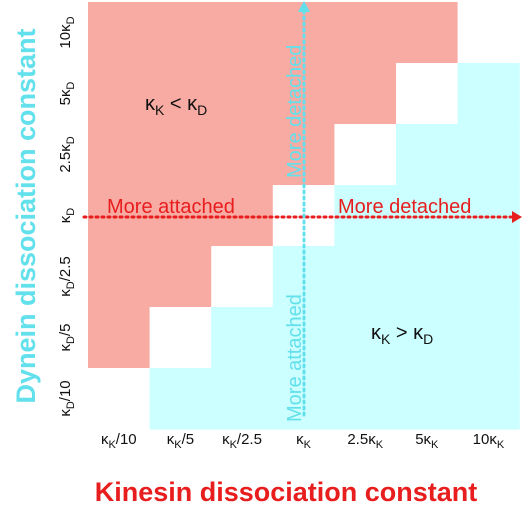 The height and width of the screenshot is (515, 522). Describe the element at coordinates (119, 33) in the screenshot. I see `cell-r0-c0` at that location.